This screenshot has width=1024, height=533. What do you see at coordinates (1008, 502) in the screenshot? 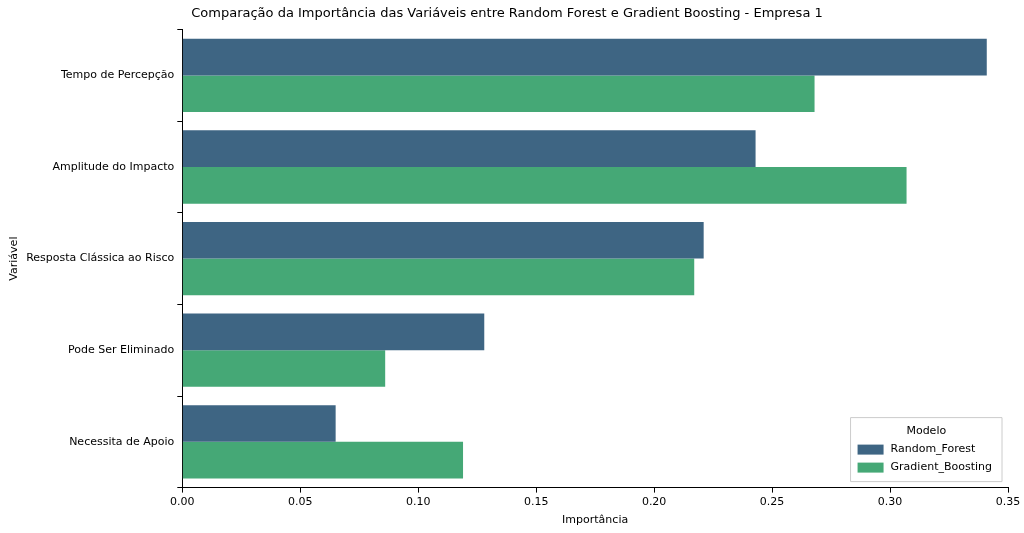
I see `x-tick-label: 0.35` at bounding box center [1008, 502].